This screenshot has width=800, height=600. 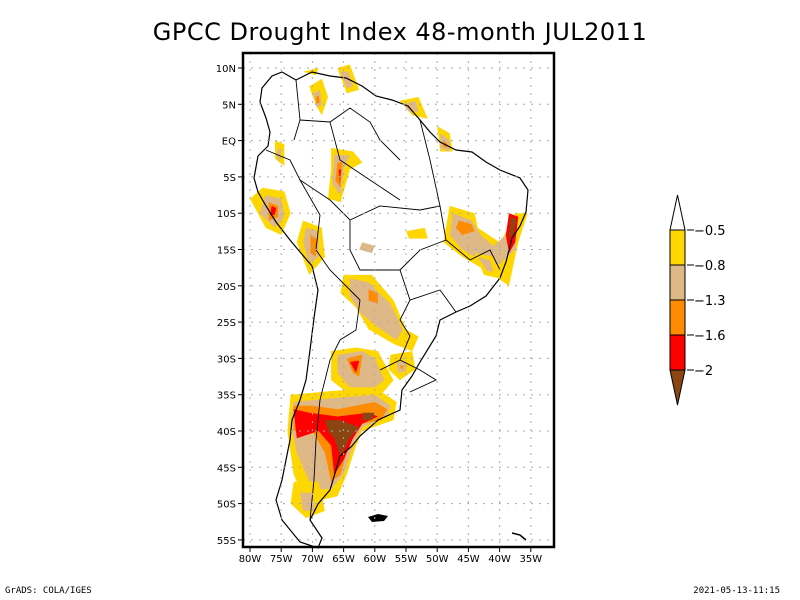 I want to click on drought-region-peru-south, so click(x=310, y=247).